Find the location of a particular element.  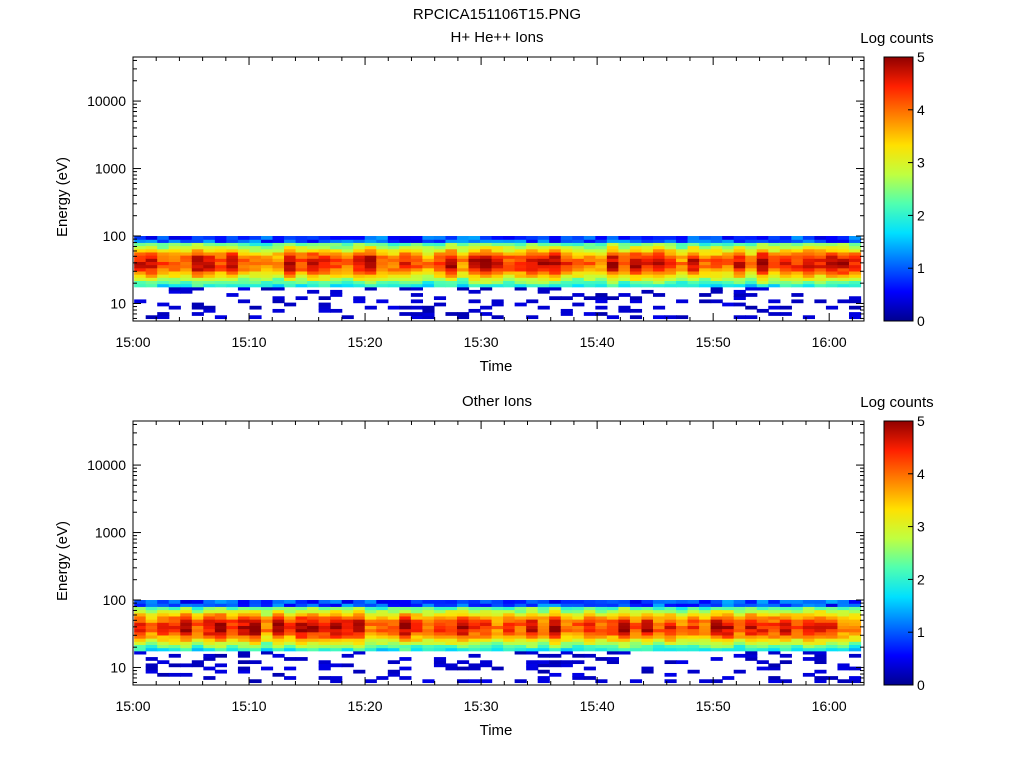

colorbar-gradient is located at coordinates (898, 553).